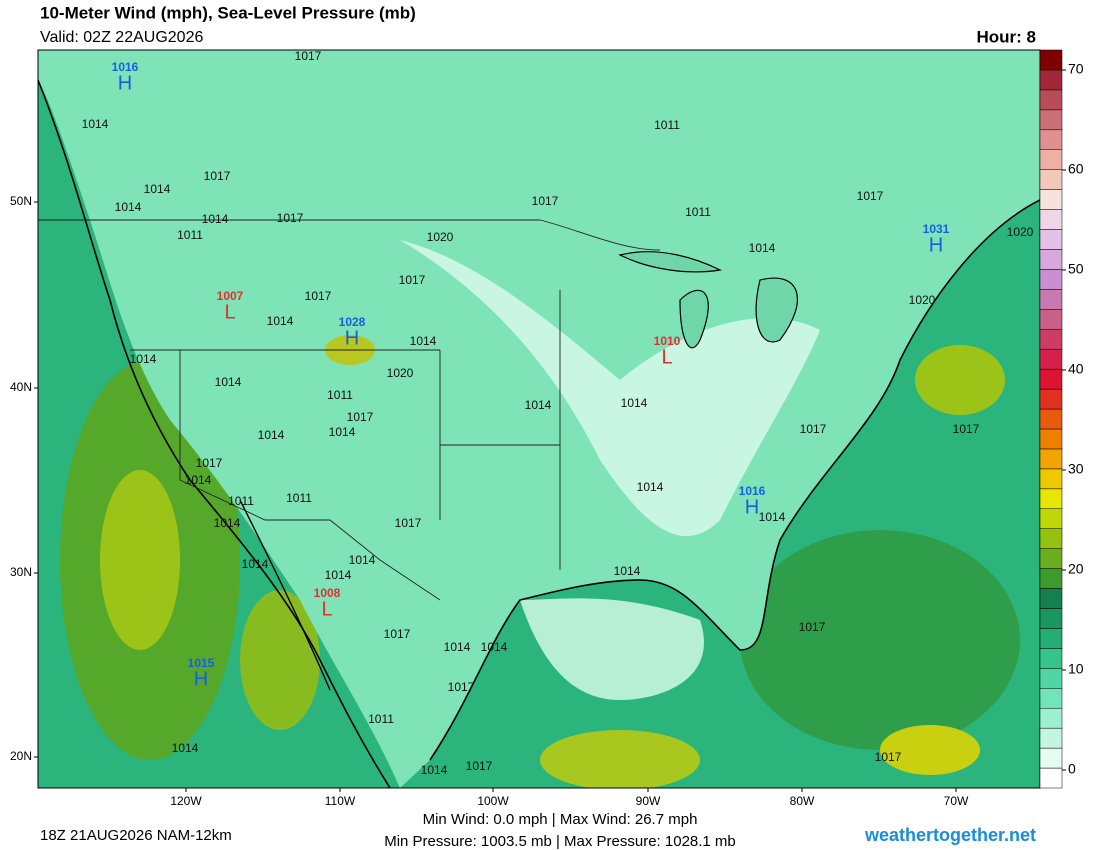  Describe the element at coordinates (612, 649) in the screenshot. I see `gulf-field` at that location.